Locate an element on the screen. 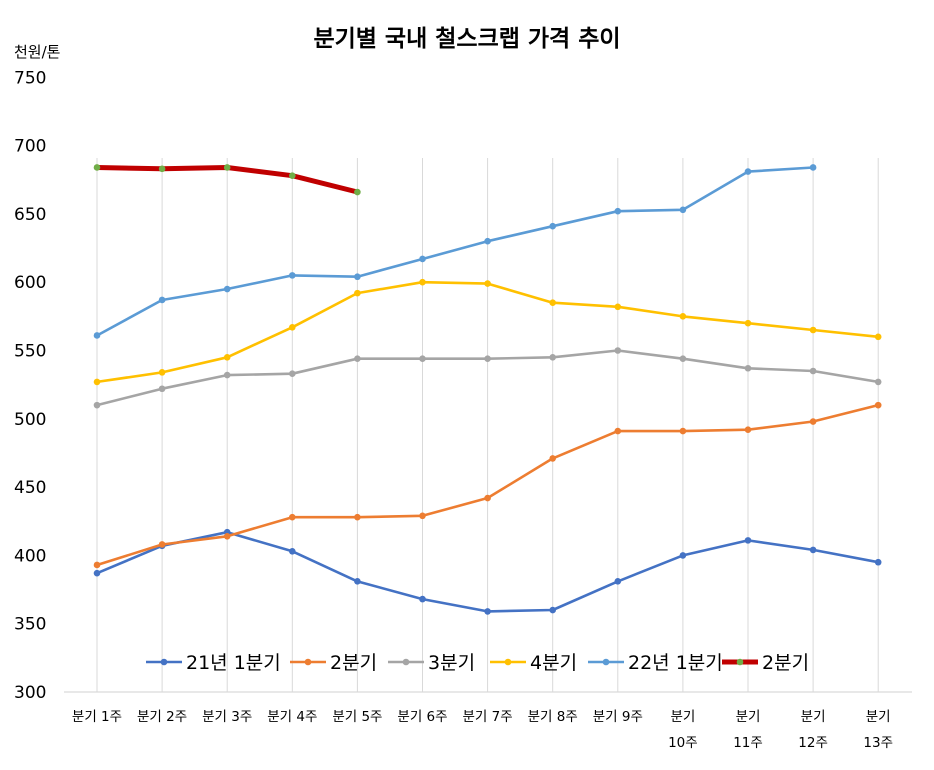 The height and width of the screenshot is (770, 934). x-tick-label: 분기 2주 is located at coordinates (162, 717).